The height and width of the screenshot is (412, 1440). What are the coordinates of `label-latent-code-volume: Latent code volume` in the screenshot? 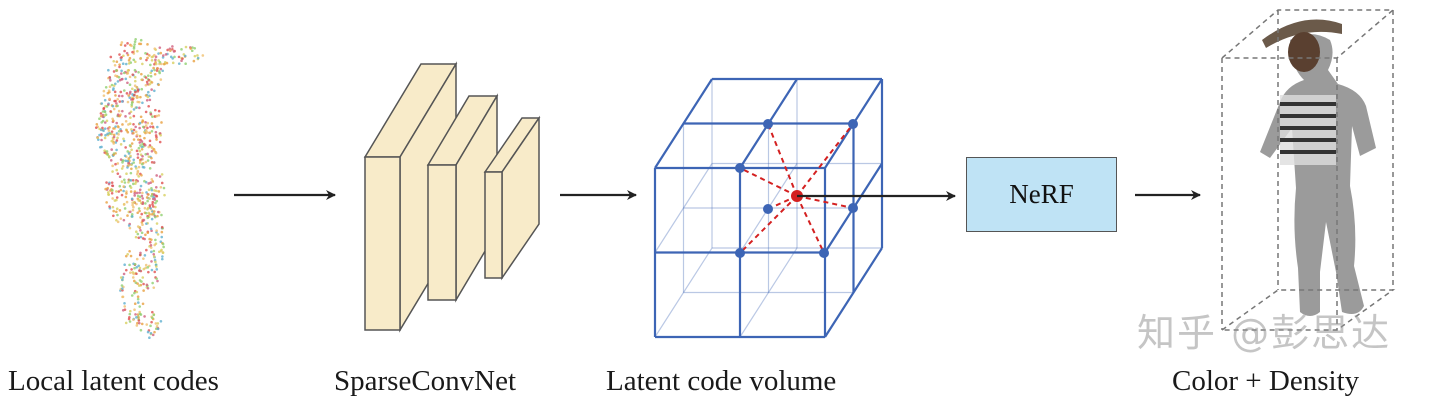 It's located at (721, 381).